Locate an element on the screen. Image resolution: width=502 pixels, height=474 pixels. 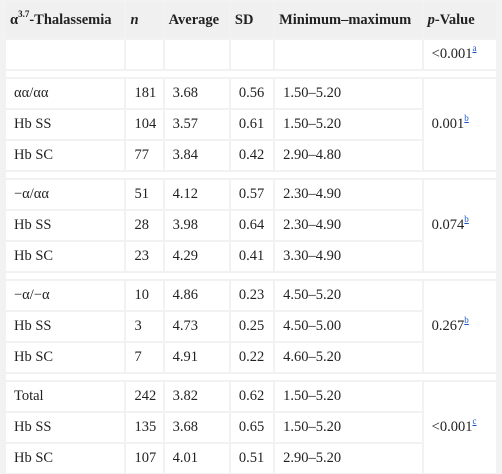
row-n: 23 is located at coordinates (144, 256).